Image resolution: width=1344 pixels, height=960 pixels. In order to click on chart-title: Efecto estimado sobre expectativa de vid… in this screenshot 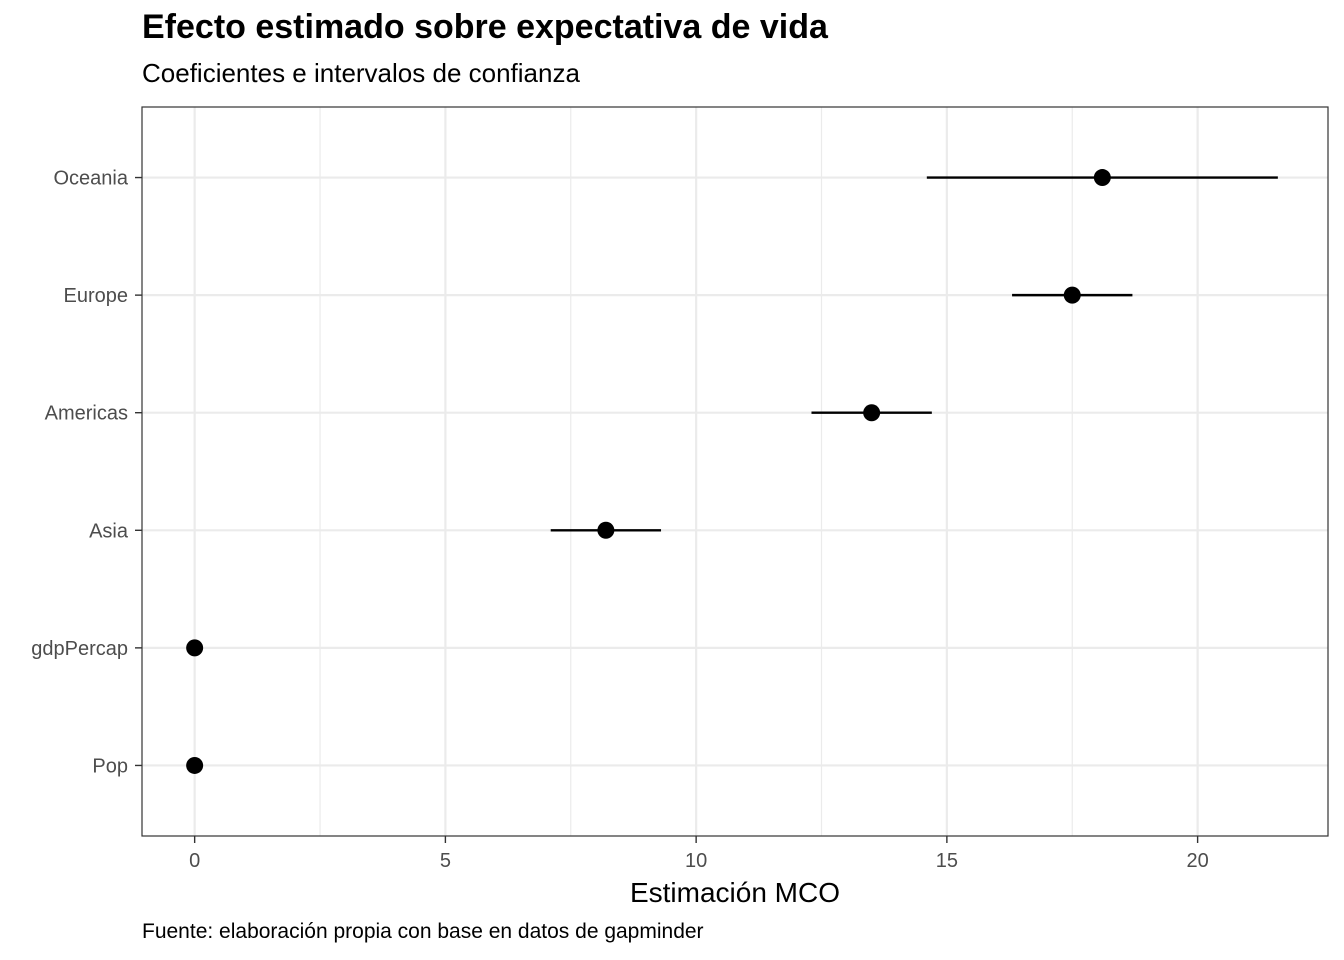, I will do `click(485, 27)`.